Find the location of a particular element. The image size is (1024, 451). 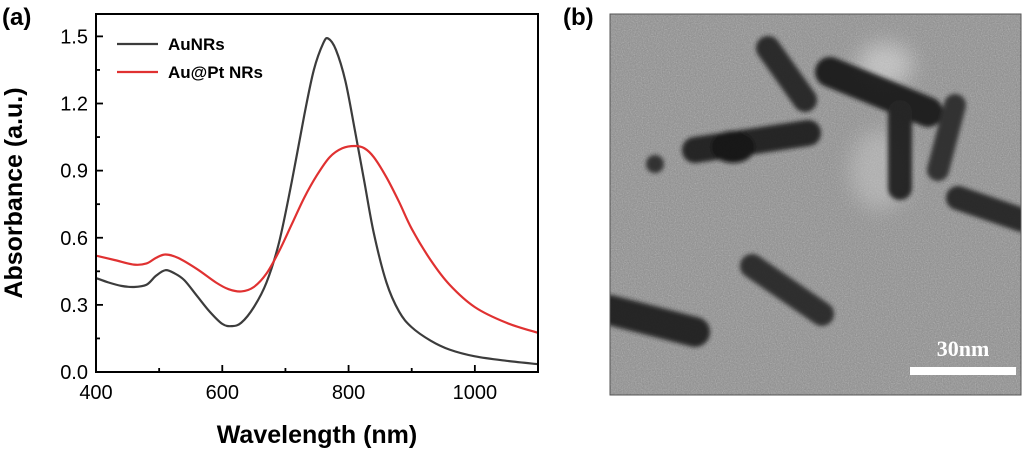

panel-b-label: (b) is located at coordinates (578, 17).